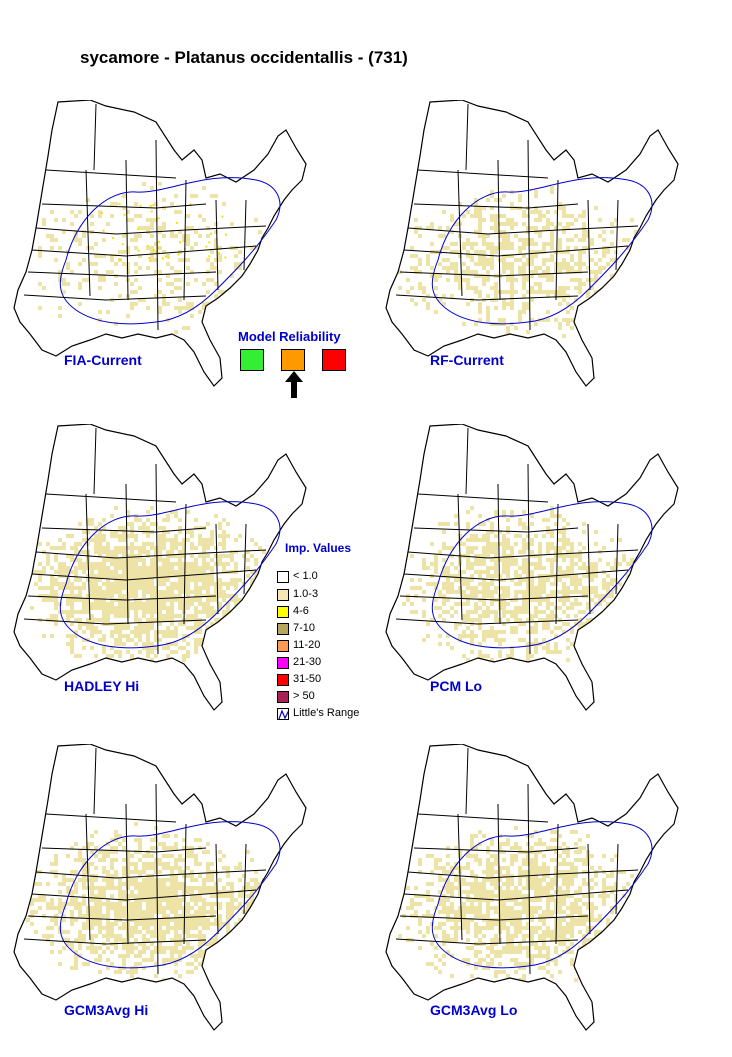 The image size is (732, 1057). Describe the element at coordinates (103, 360) in the screenshot. I see `map-label-fia-current: FIA-Current` at that location.